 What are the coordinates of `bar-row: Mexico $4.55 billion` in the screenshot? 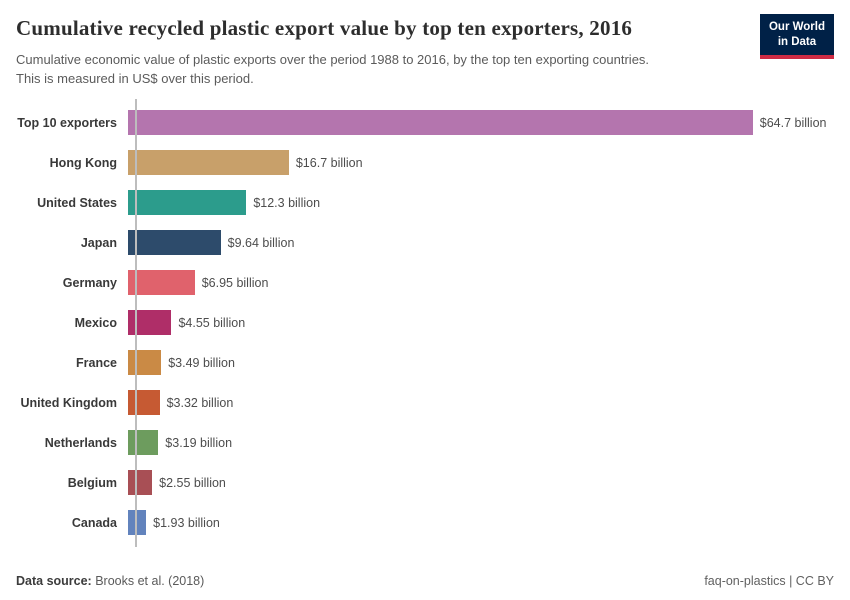 It's located at (425, 323).